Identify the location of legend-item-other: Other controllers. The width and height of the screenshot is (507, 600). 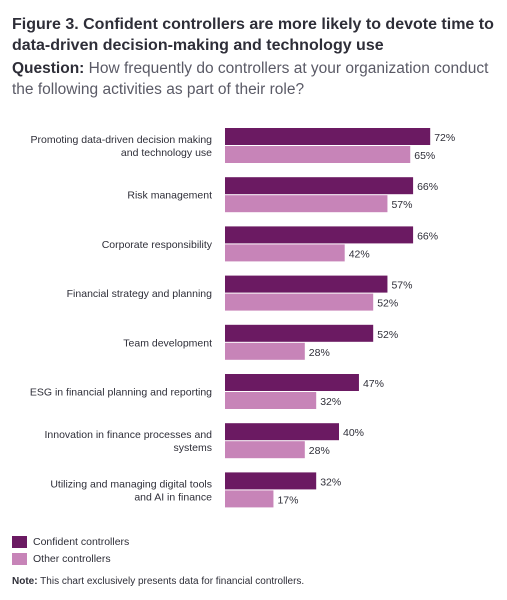
(70, 559).